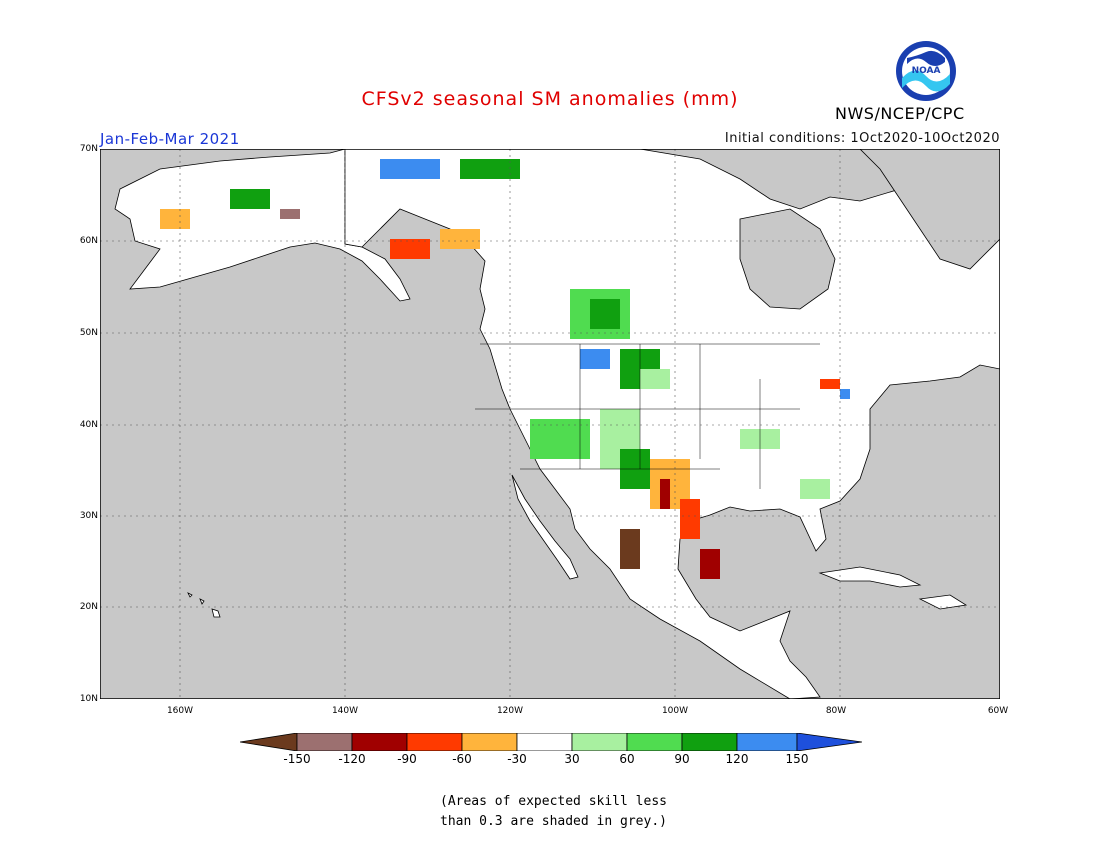  What do you see at coordinates (170, 139) in the screenshot?
I see `forecast-period: Jan-Feb-Mar 2021` at bounding box center [170, 139].